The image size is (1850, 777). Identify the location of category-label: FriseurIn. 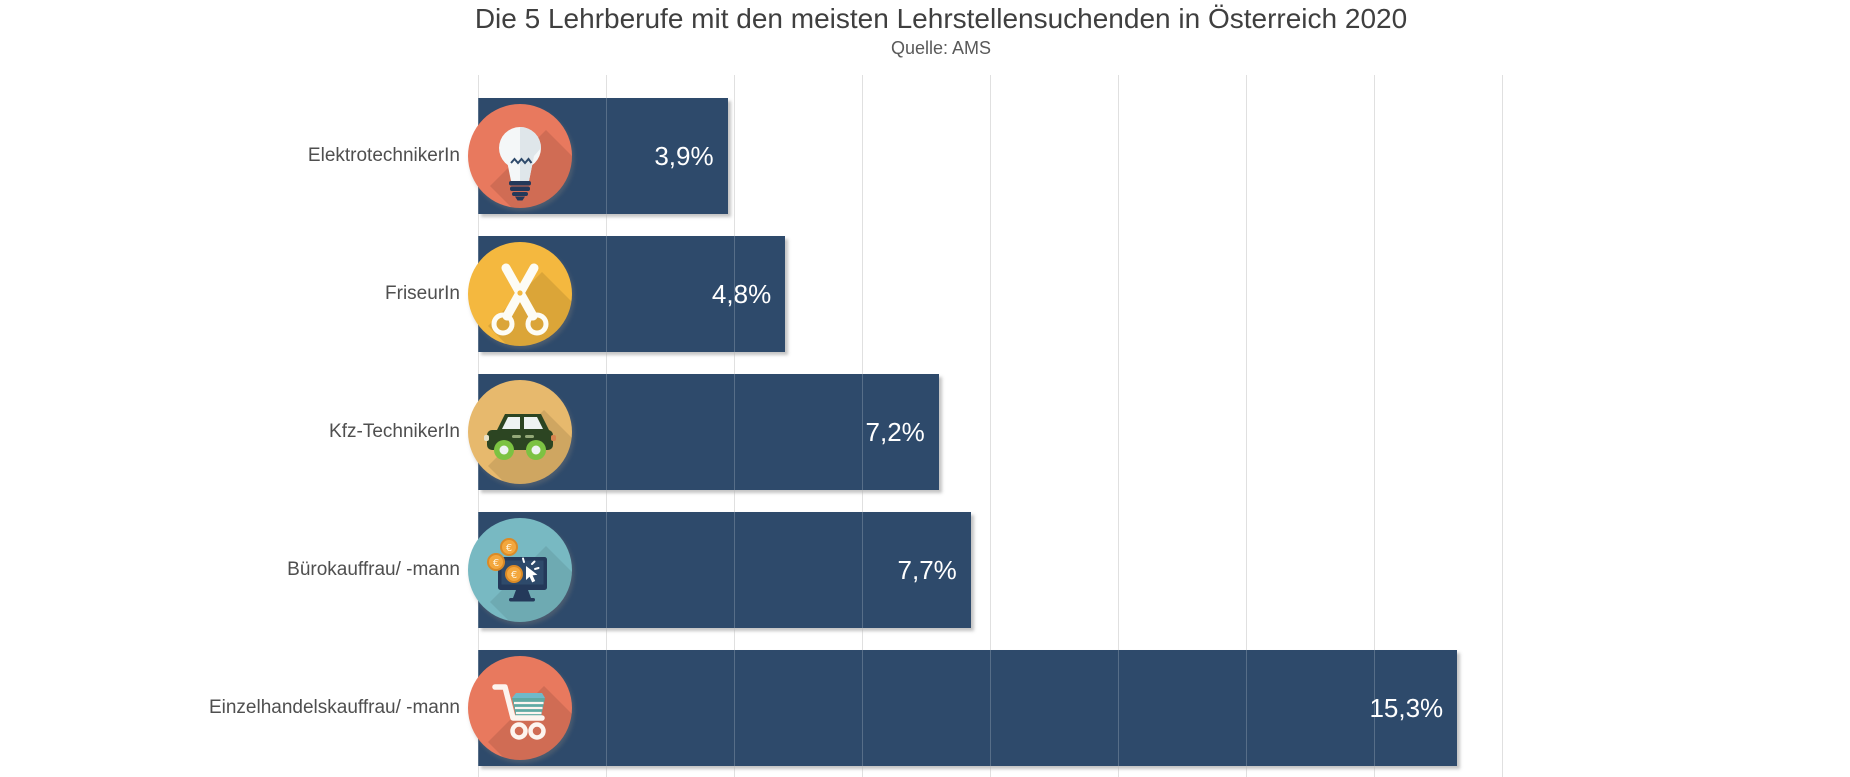
(422, 293).